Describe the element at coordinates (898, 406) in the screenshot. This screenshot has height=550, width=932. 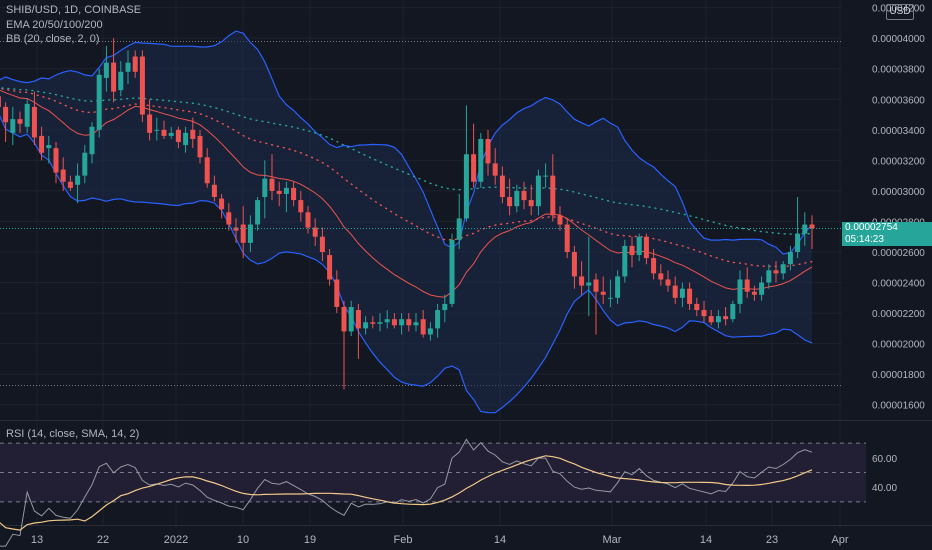
I see `price-axis-label: 0.00001600` at that location.